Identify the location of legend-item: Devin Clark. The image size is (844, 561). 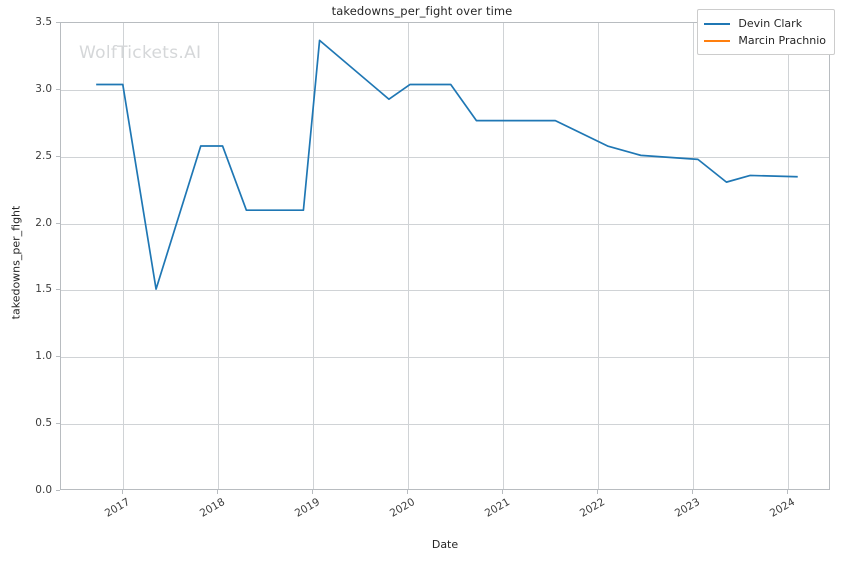
(765, 23).